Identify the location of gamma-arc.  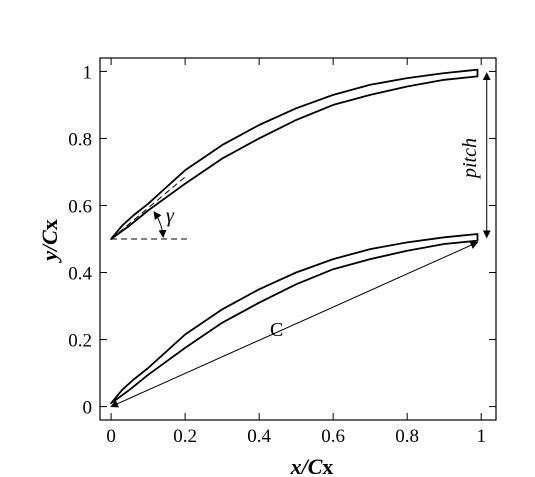
(160, 224).